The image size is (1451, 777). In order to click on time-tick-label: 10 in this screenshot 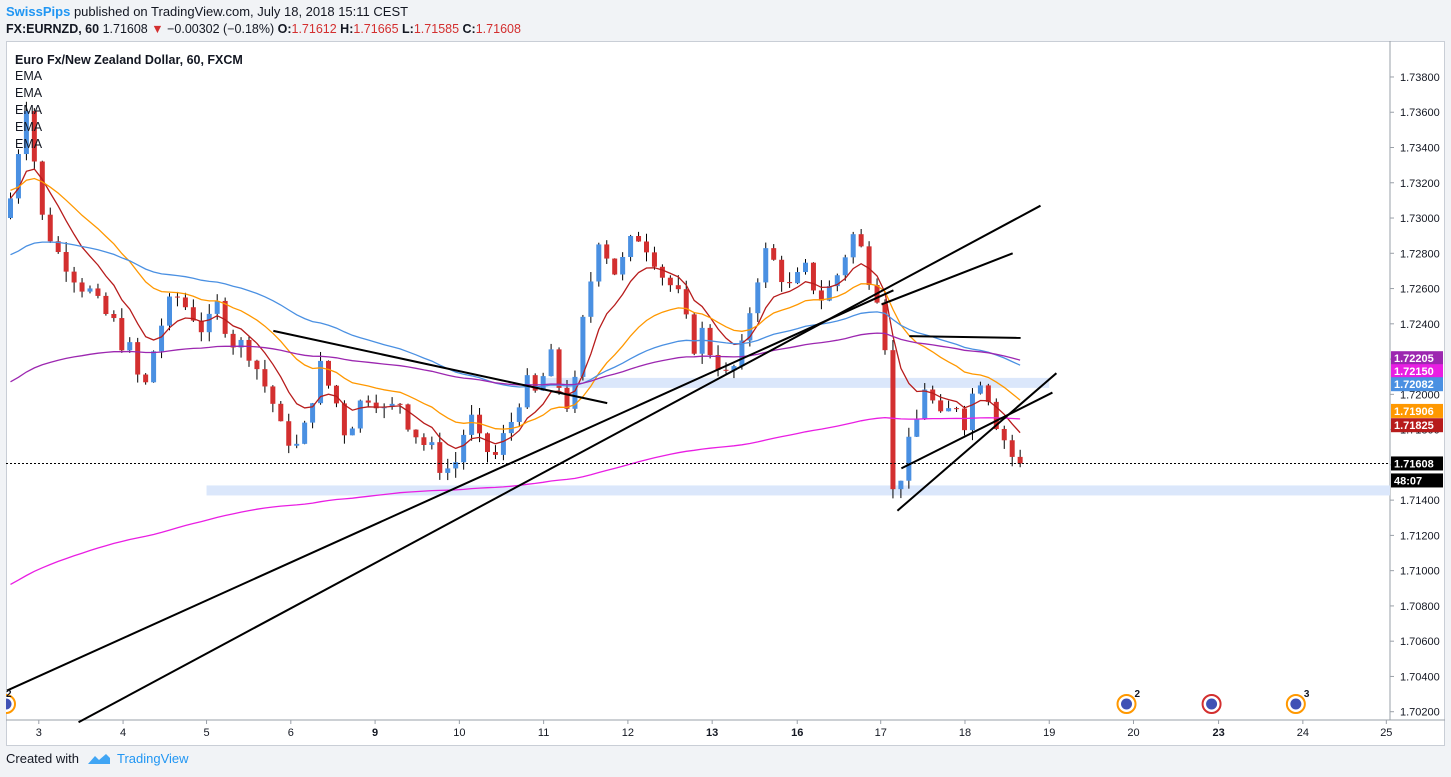, I will do `click(459, 733)`.